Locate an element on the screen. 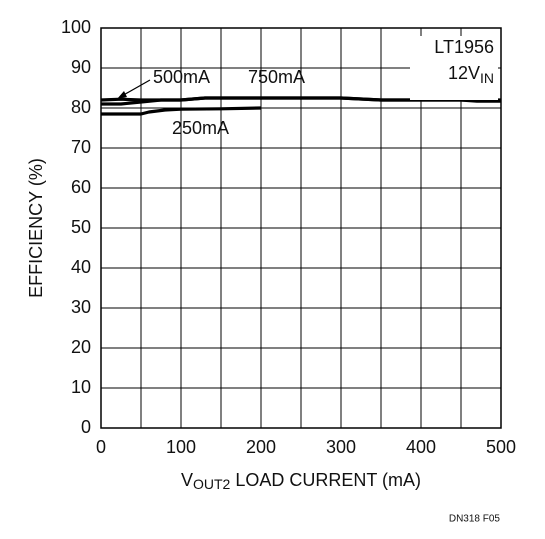 The image size is (545, 539). arrow-head is located at coordinates (122, 95).